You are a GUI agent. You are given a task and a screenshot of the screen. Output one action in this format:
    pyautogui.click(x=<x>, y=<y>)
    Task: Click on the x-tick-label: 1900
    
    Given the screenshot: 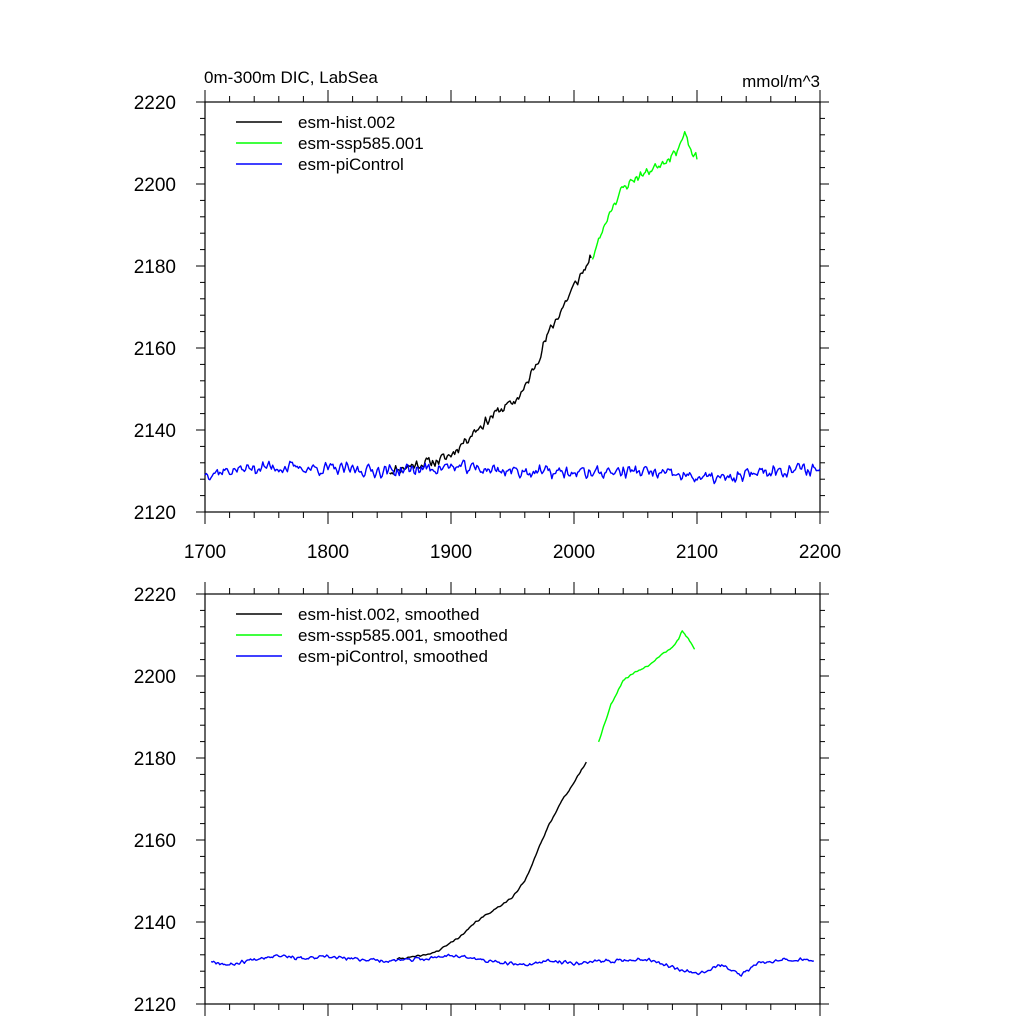 What is the action you would take?
    pyautogui.click(x=451, y=552)
    